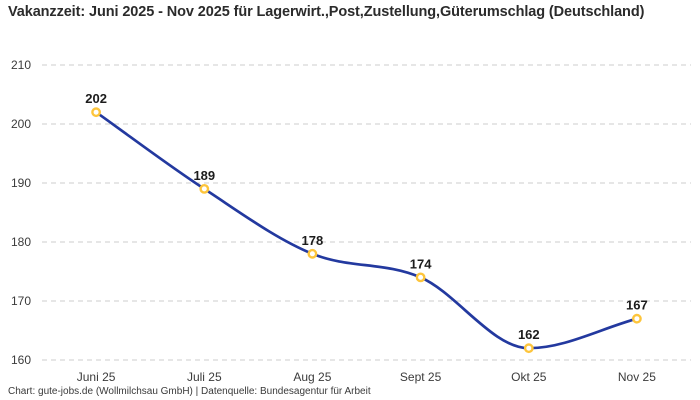 This screenshot has height=400, width=700. Describe the element at coordinates (21, 124) in the screenshot. I see `y-tick-label: 200` at that location.